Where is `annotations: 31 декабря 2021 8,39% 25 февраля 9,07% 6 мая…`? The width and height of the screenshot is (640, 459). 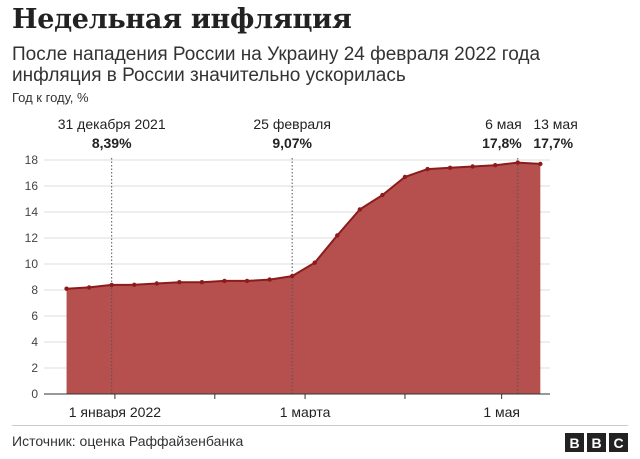
annotations: 31 декабря 2021 8,39% 25 февраля 9,07% 6 мая… is located at coordinates (318, 133).